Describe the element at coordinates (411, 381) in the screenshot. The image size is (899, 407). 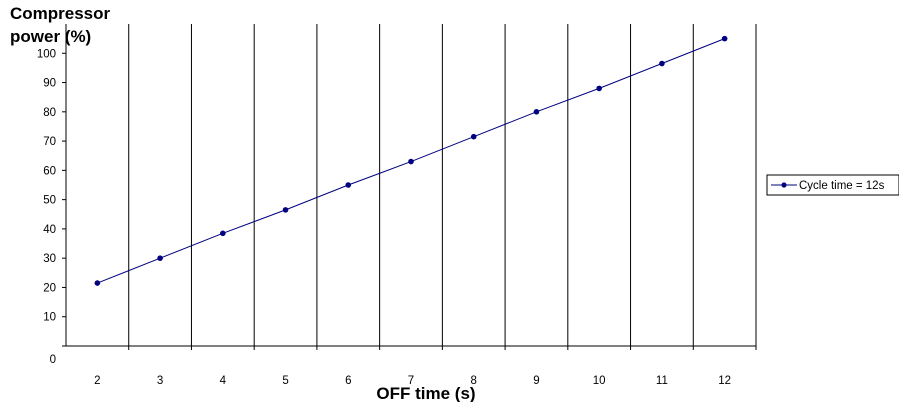
I see `x-tick-label: 7` at that location.